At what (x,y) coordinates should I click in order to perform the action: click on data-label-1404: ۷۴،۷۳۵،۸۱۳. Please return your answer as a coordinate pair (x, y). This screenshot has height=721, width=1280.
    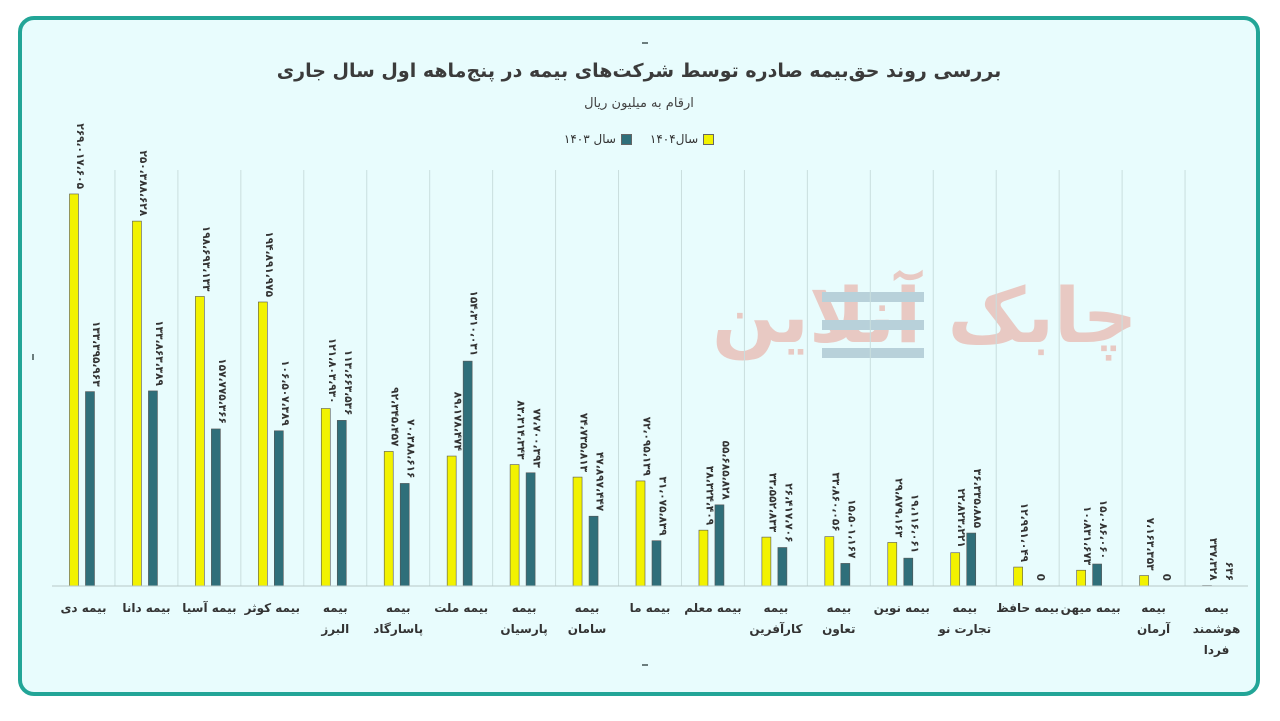
    Looking at the image, I should click on (584, 443).